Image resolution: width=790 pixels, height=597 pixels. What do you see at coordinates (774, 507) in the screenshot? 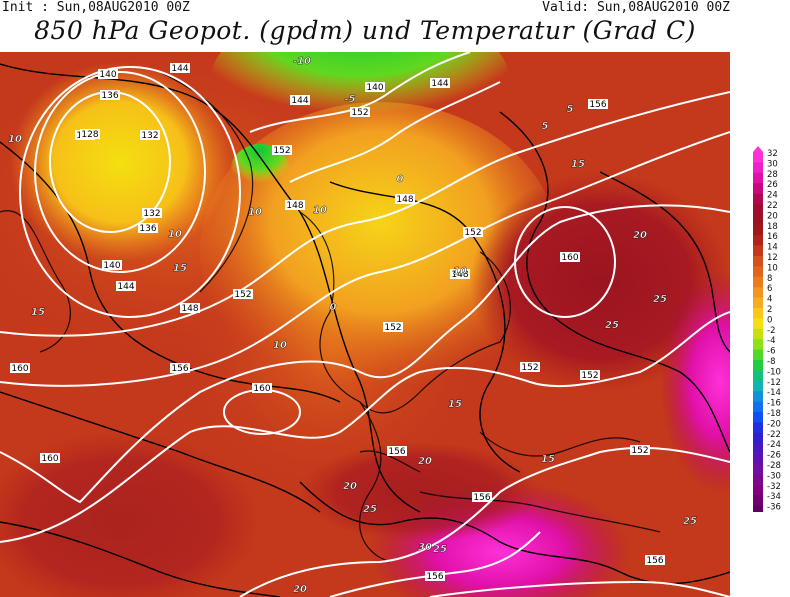
I see `legend-label: -36` at bounding box center [774, 507].